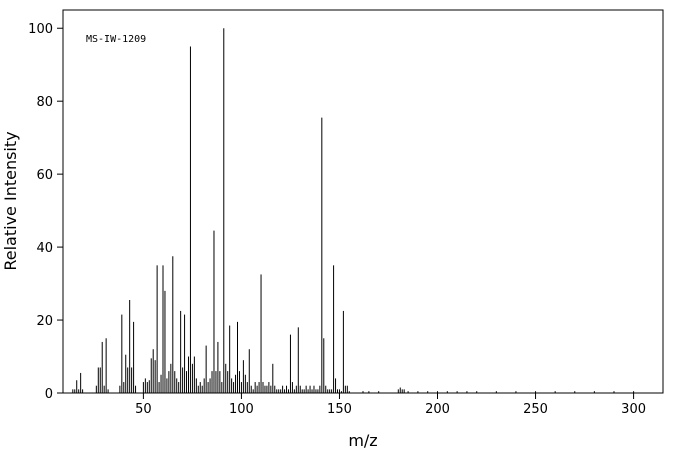  I want to click on y-tick-label: 100, so click(40, 29).